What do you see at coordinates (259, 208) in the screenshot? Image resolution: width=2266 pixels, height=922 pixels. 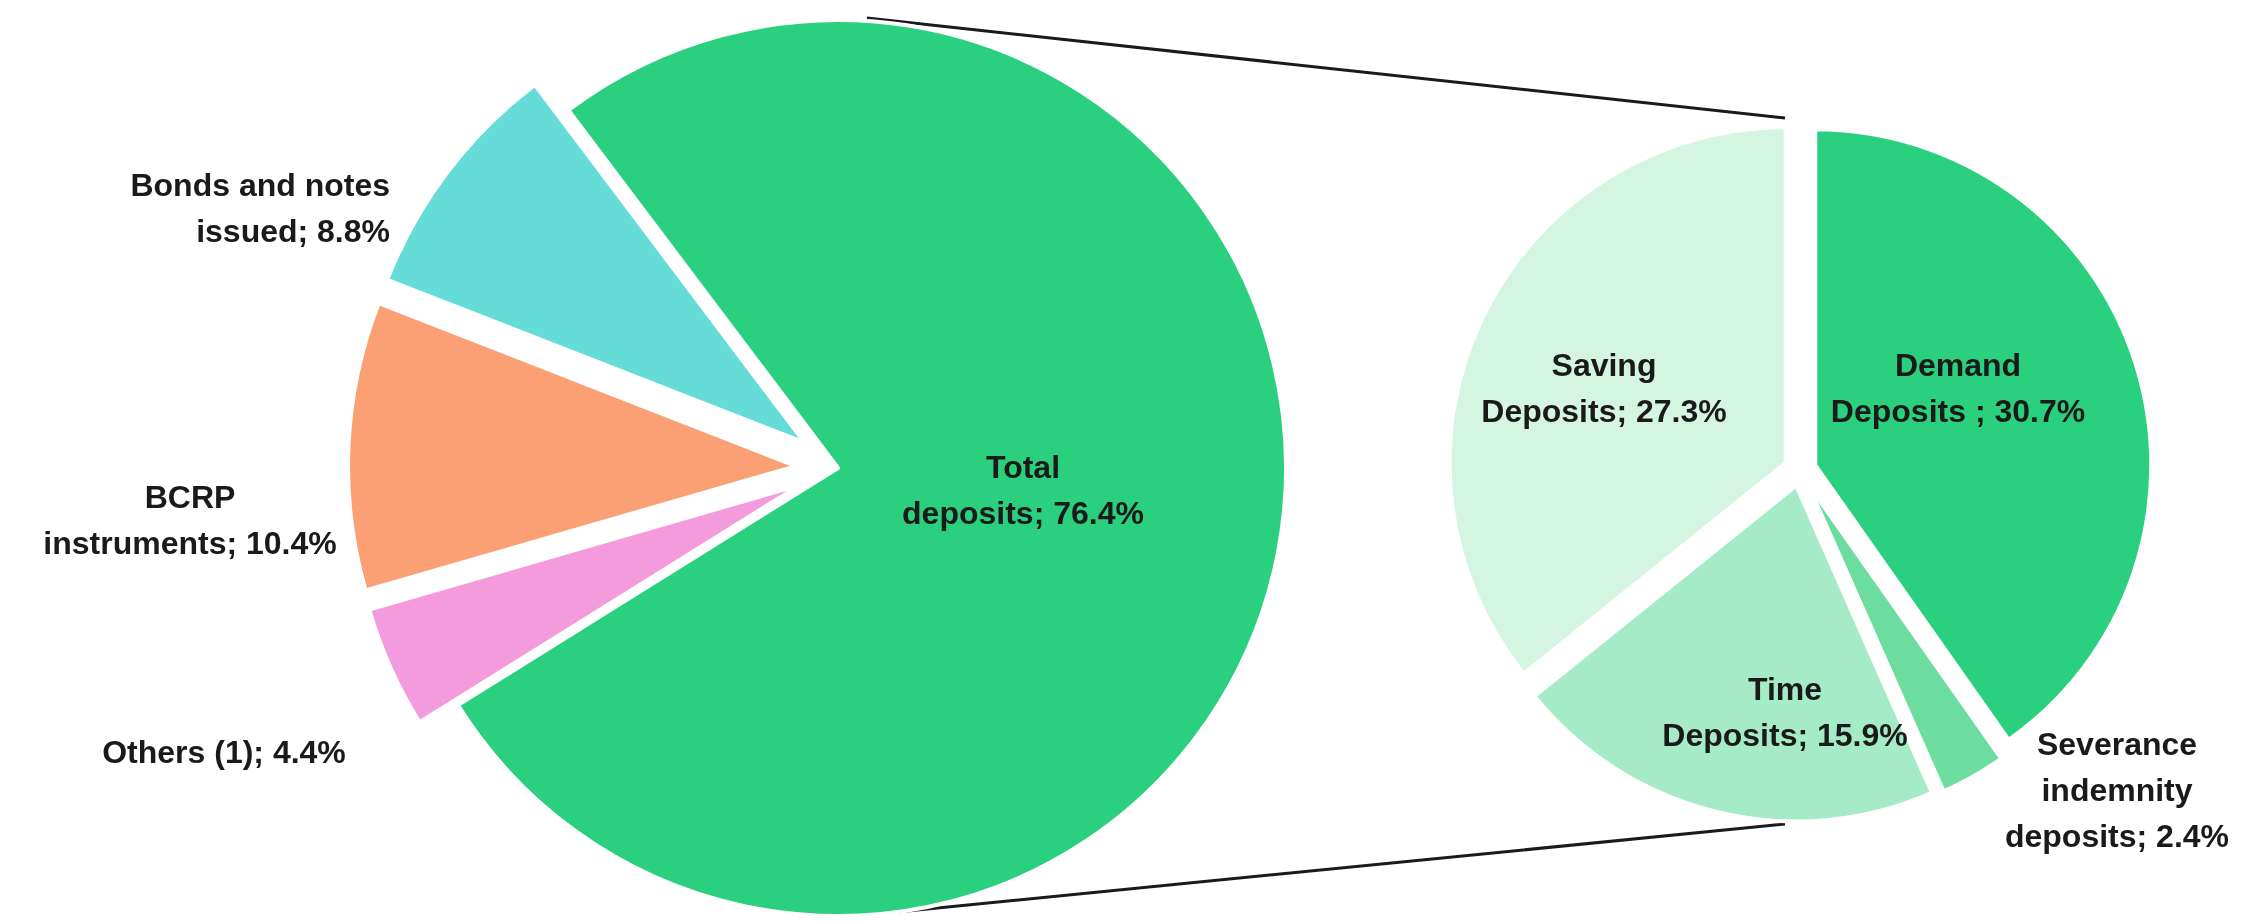 I see `slice-label: Bonds and notes issued; 8.8%` at bounding box center [259, 208].